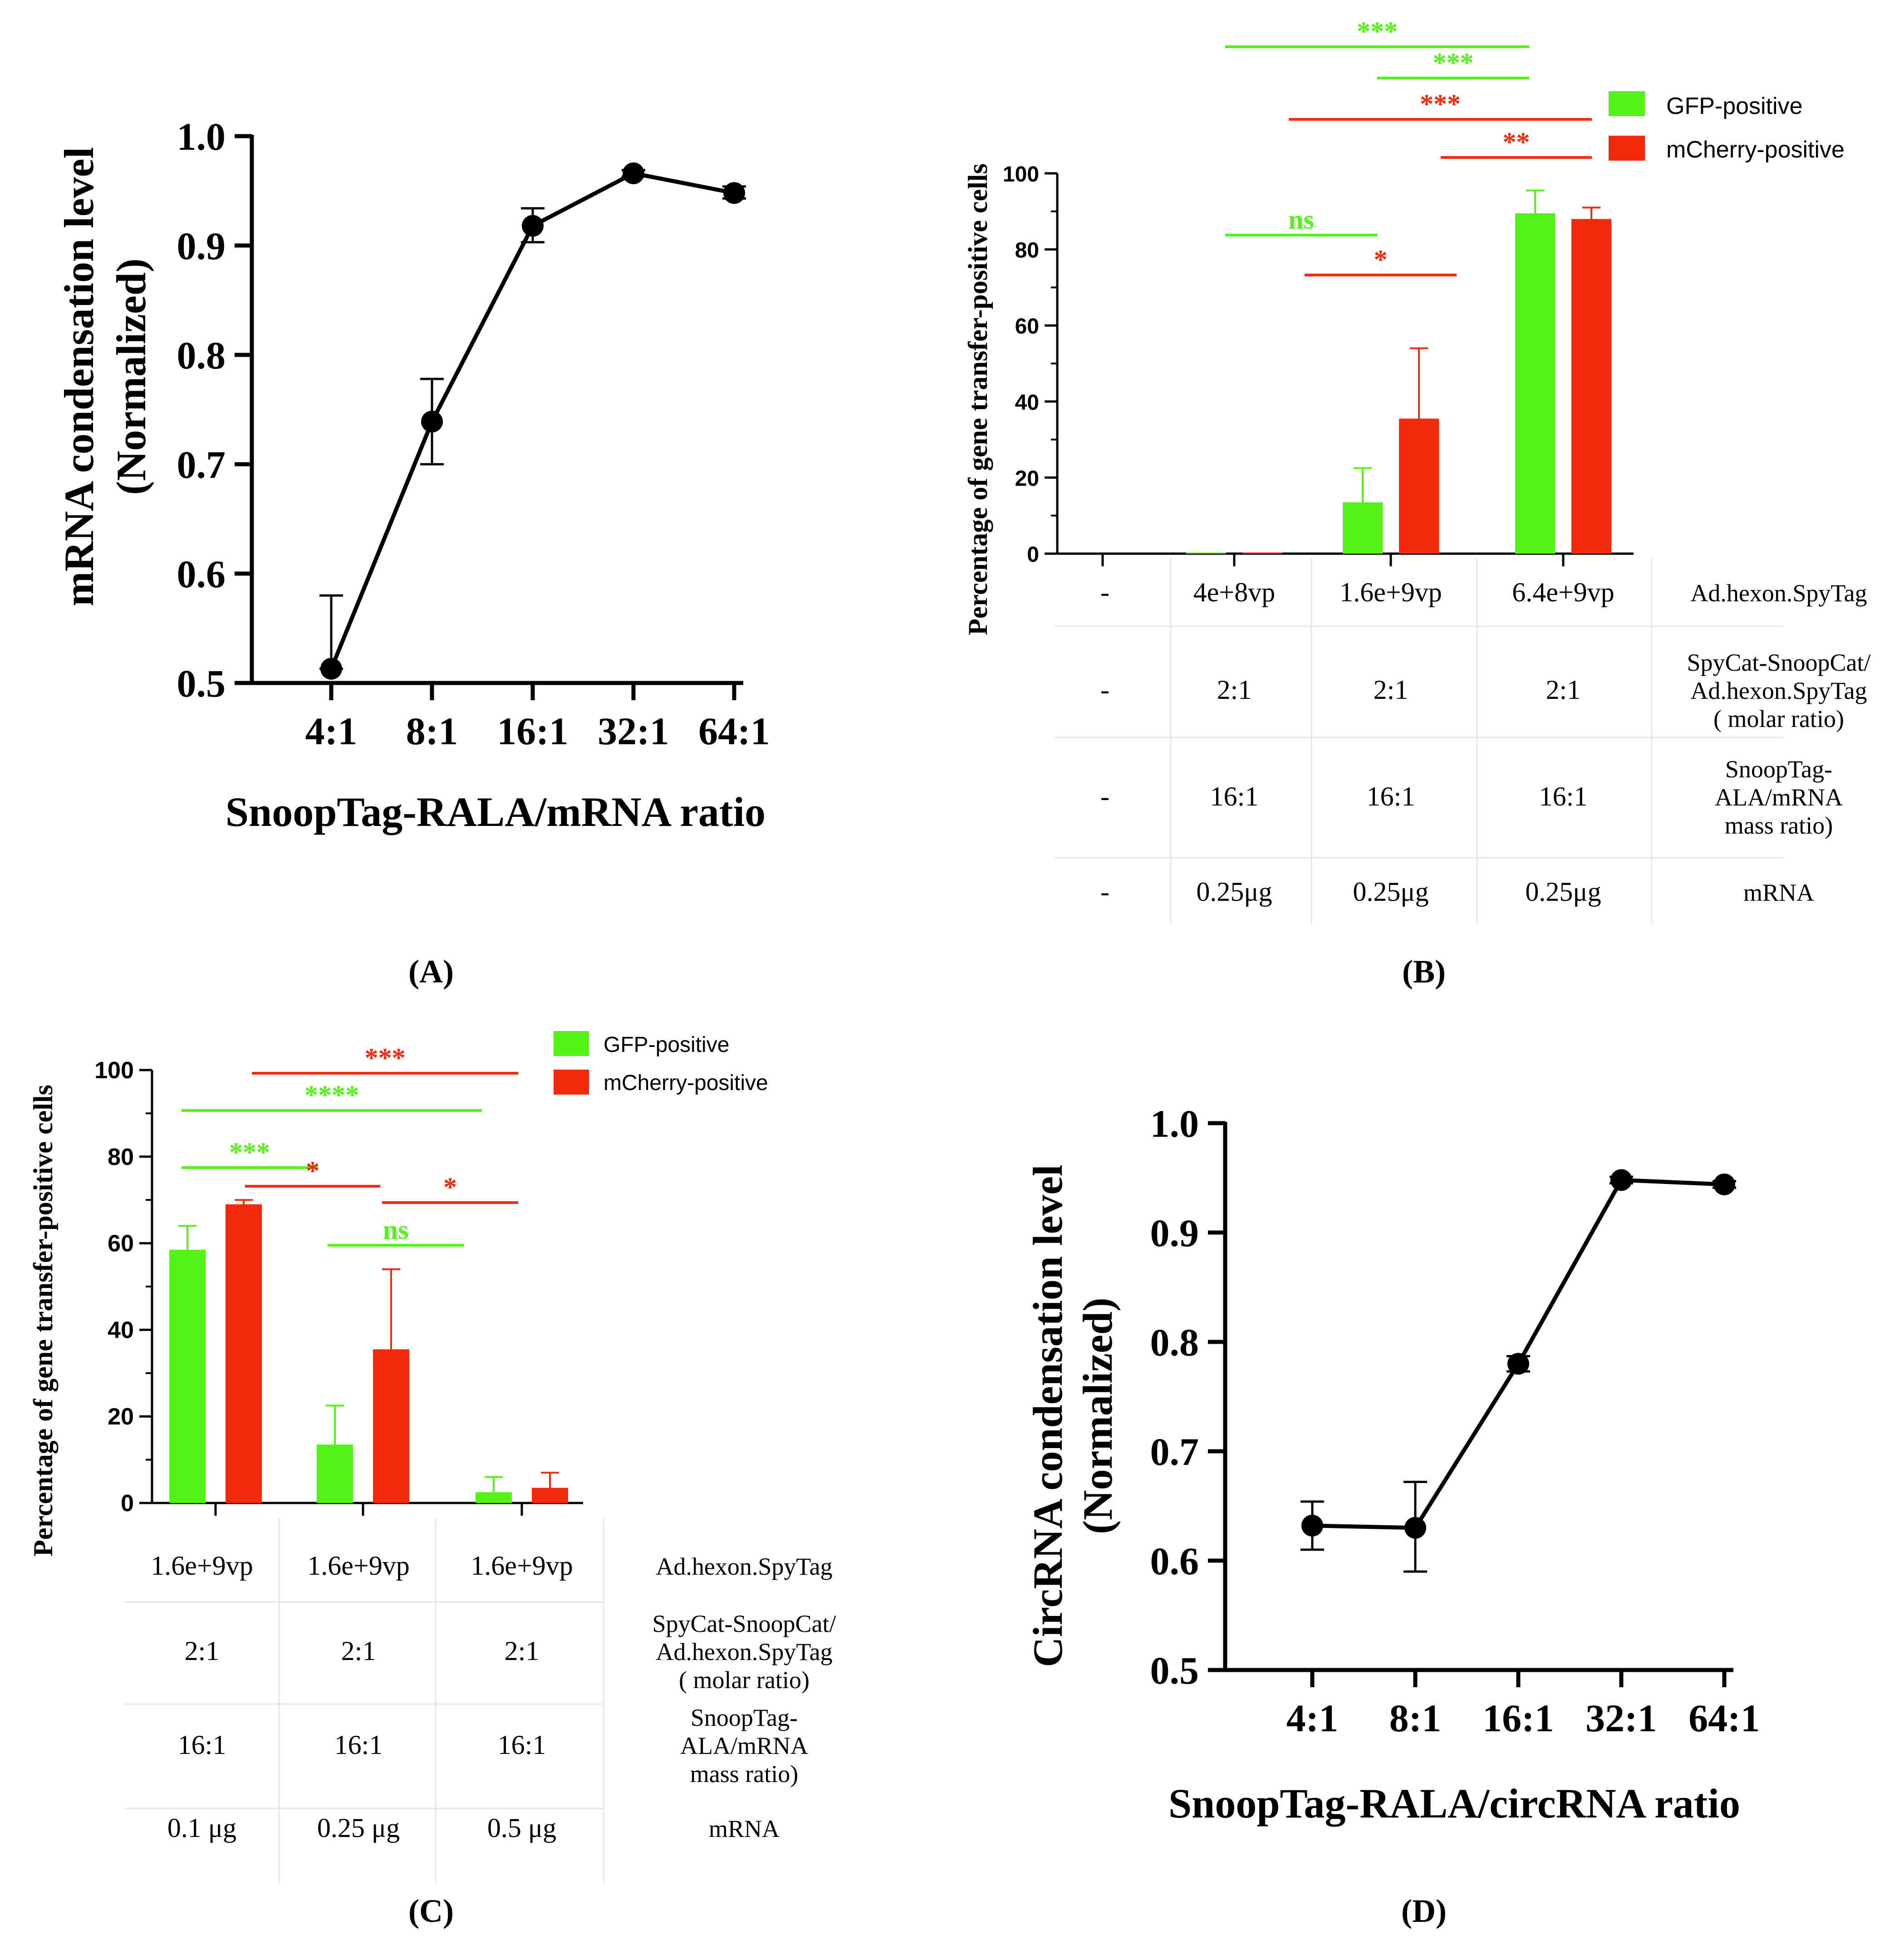 The width and height of the screenshot is (1904, 1945). I want to click on panel-c-table-row-label: mass ratio), so click(744, 1774).